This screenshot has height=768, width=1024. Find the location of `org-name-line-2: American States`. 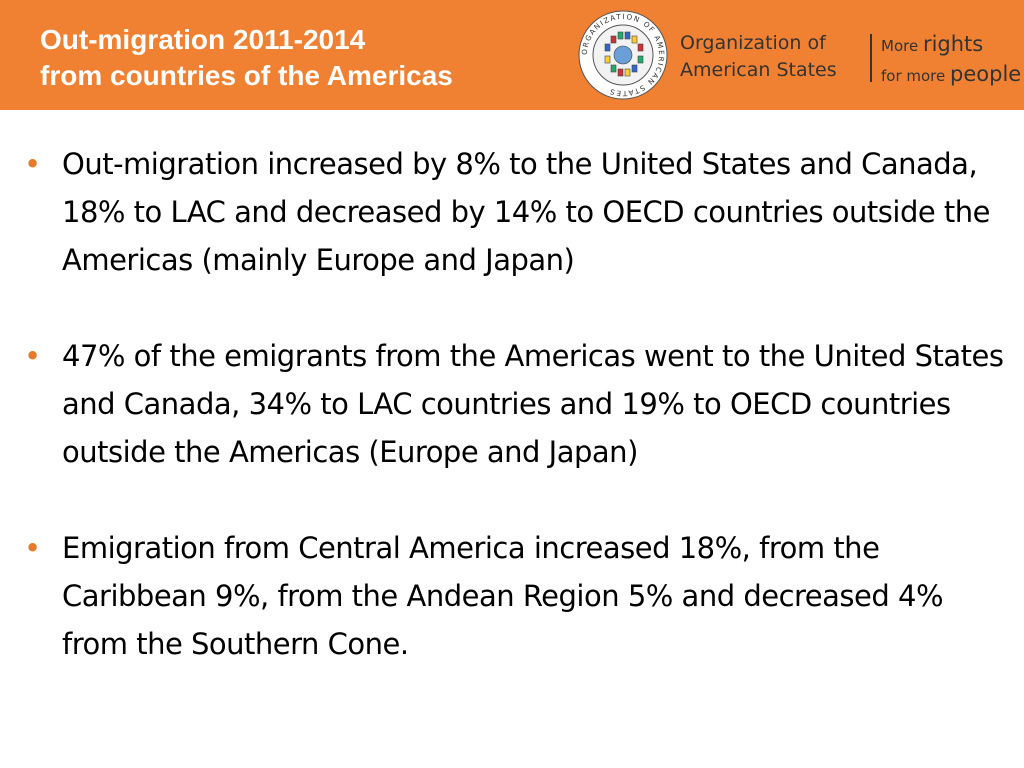

org-name-line-2: American States is located at coordinates (758, 70).